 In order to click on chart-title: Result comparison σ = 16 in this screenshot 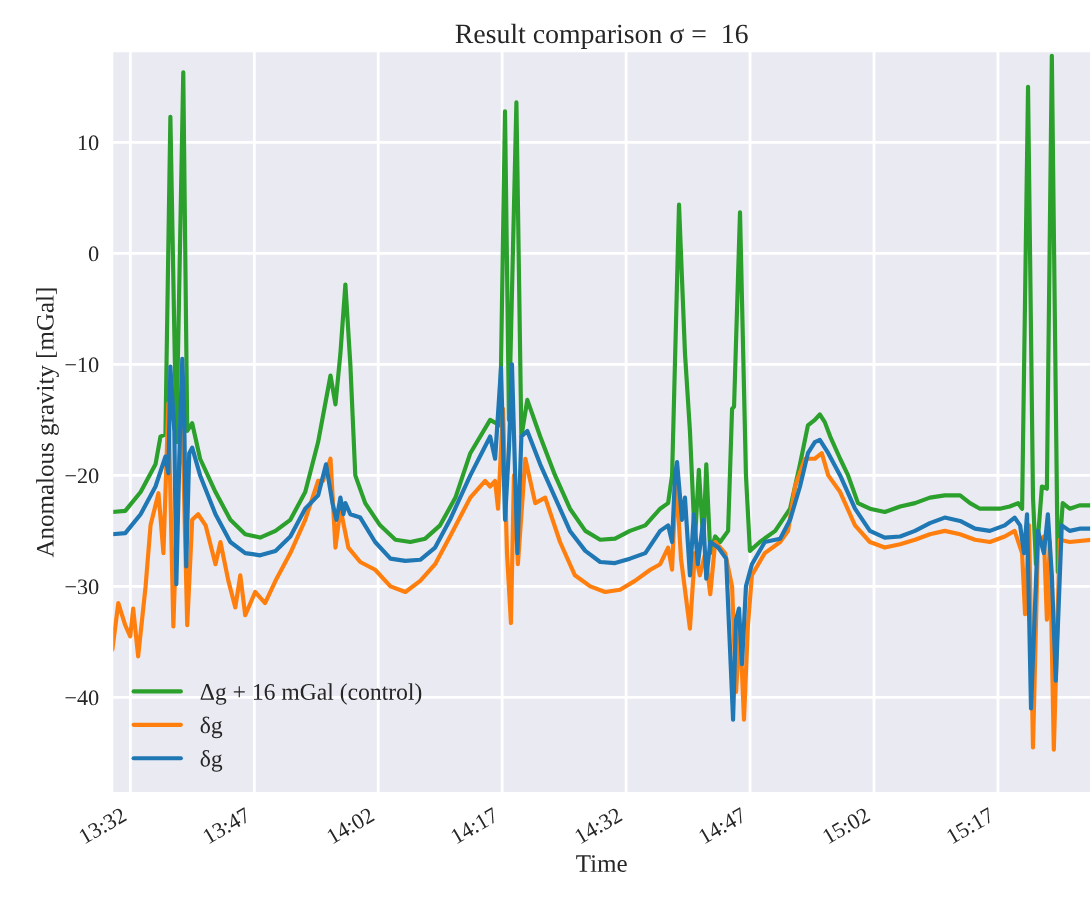, I will do `click(601, 36)`.